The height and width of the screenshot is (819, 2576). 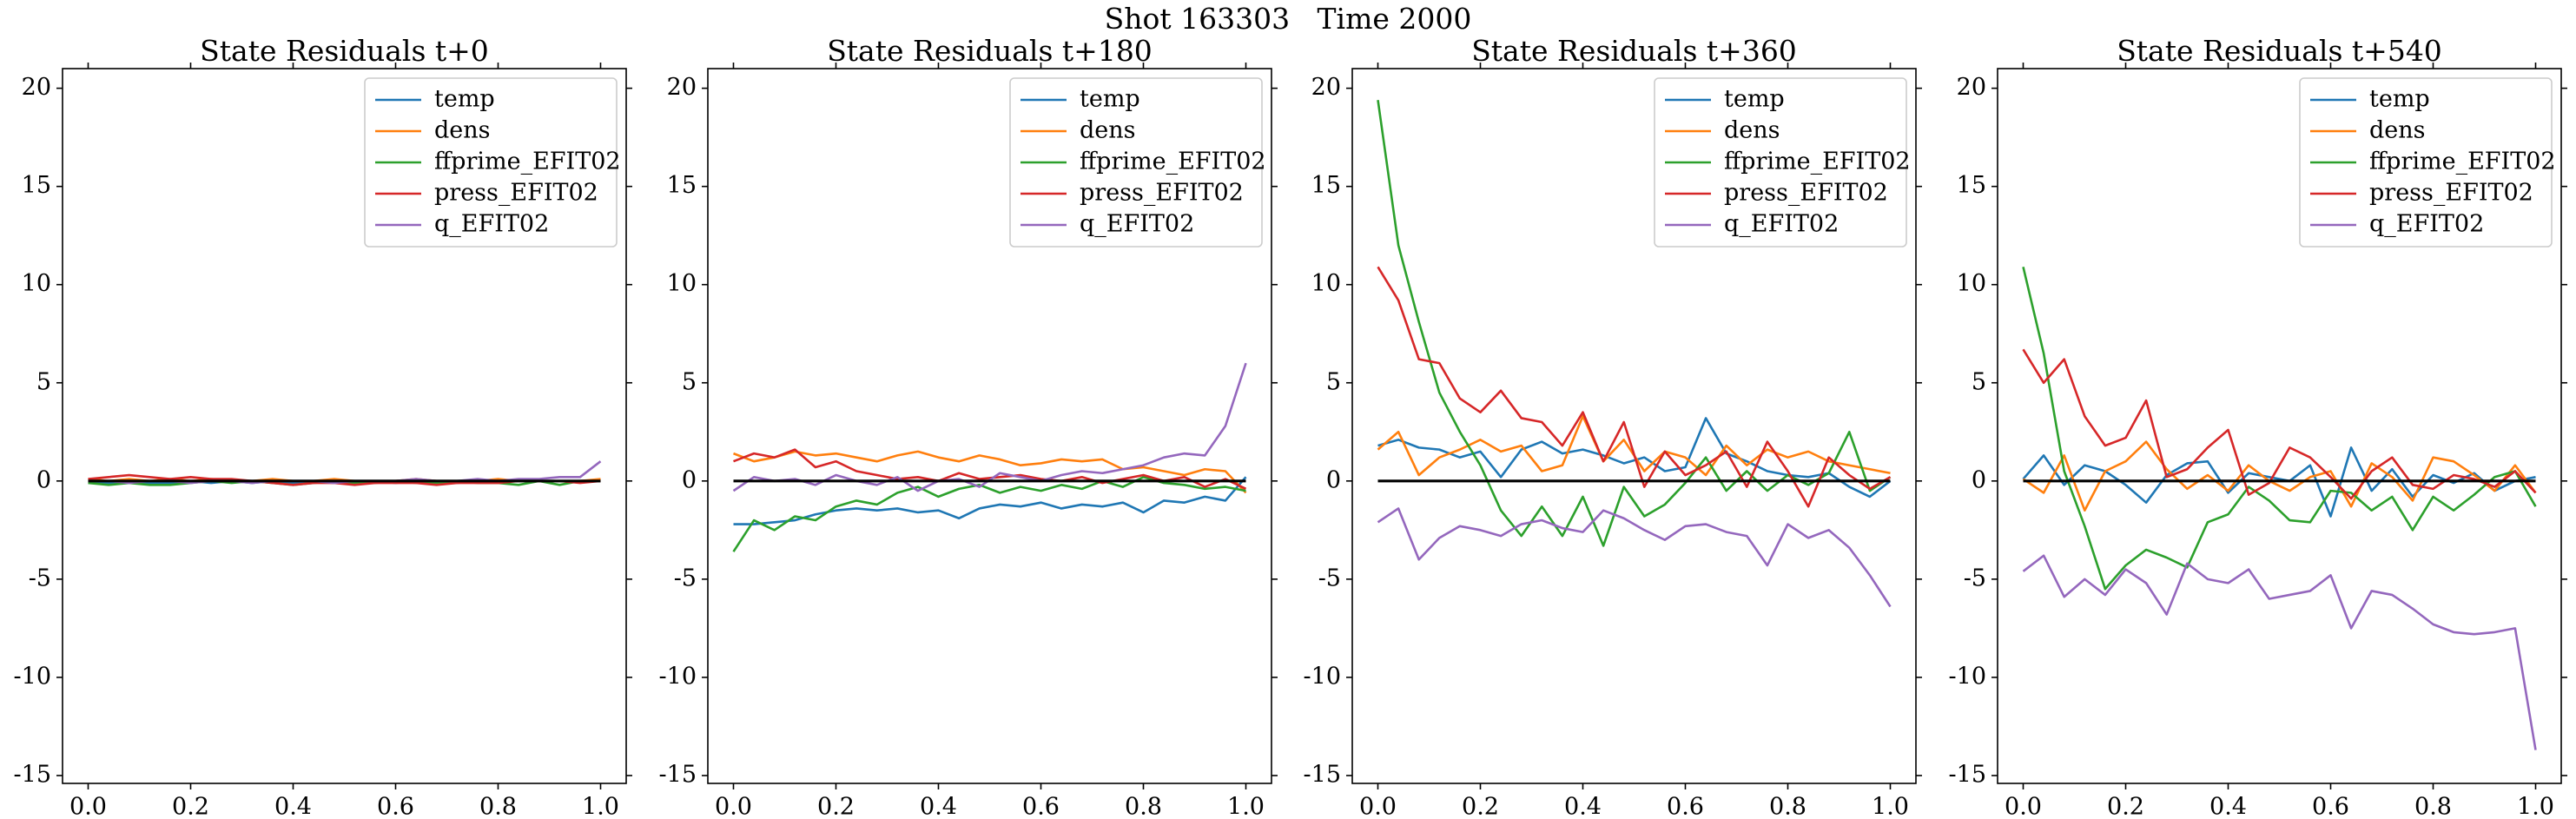 What do you see at coordinates (990, 51) in the screenshot?
I see `subplot-title: State Residuals t+180` at bounding box center [990, 51].